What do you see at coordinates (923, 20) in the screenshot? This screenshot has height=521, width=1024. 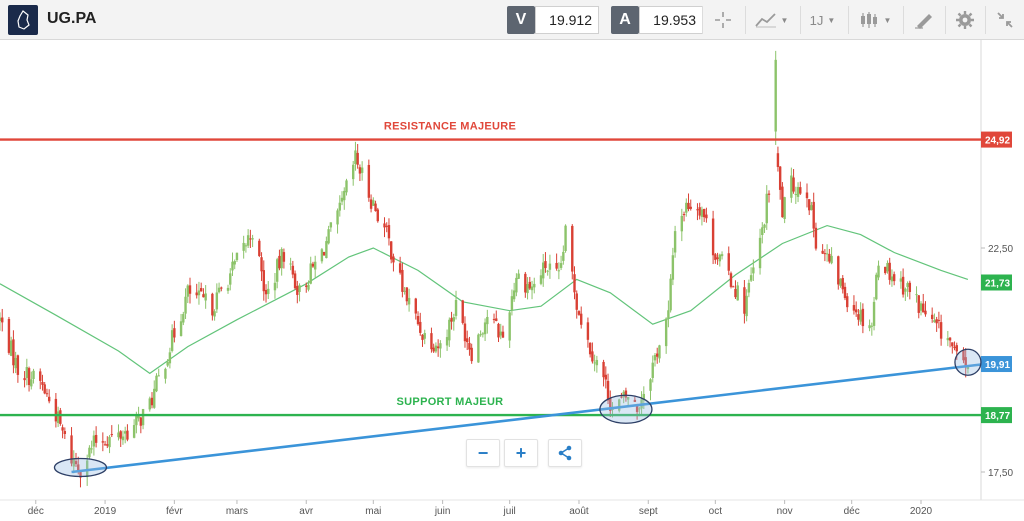 I see `draw-tool-button` at bounding box center [923, 20].